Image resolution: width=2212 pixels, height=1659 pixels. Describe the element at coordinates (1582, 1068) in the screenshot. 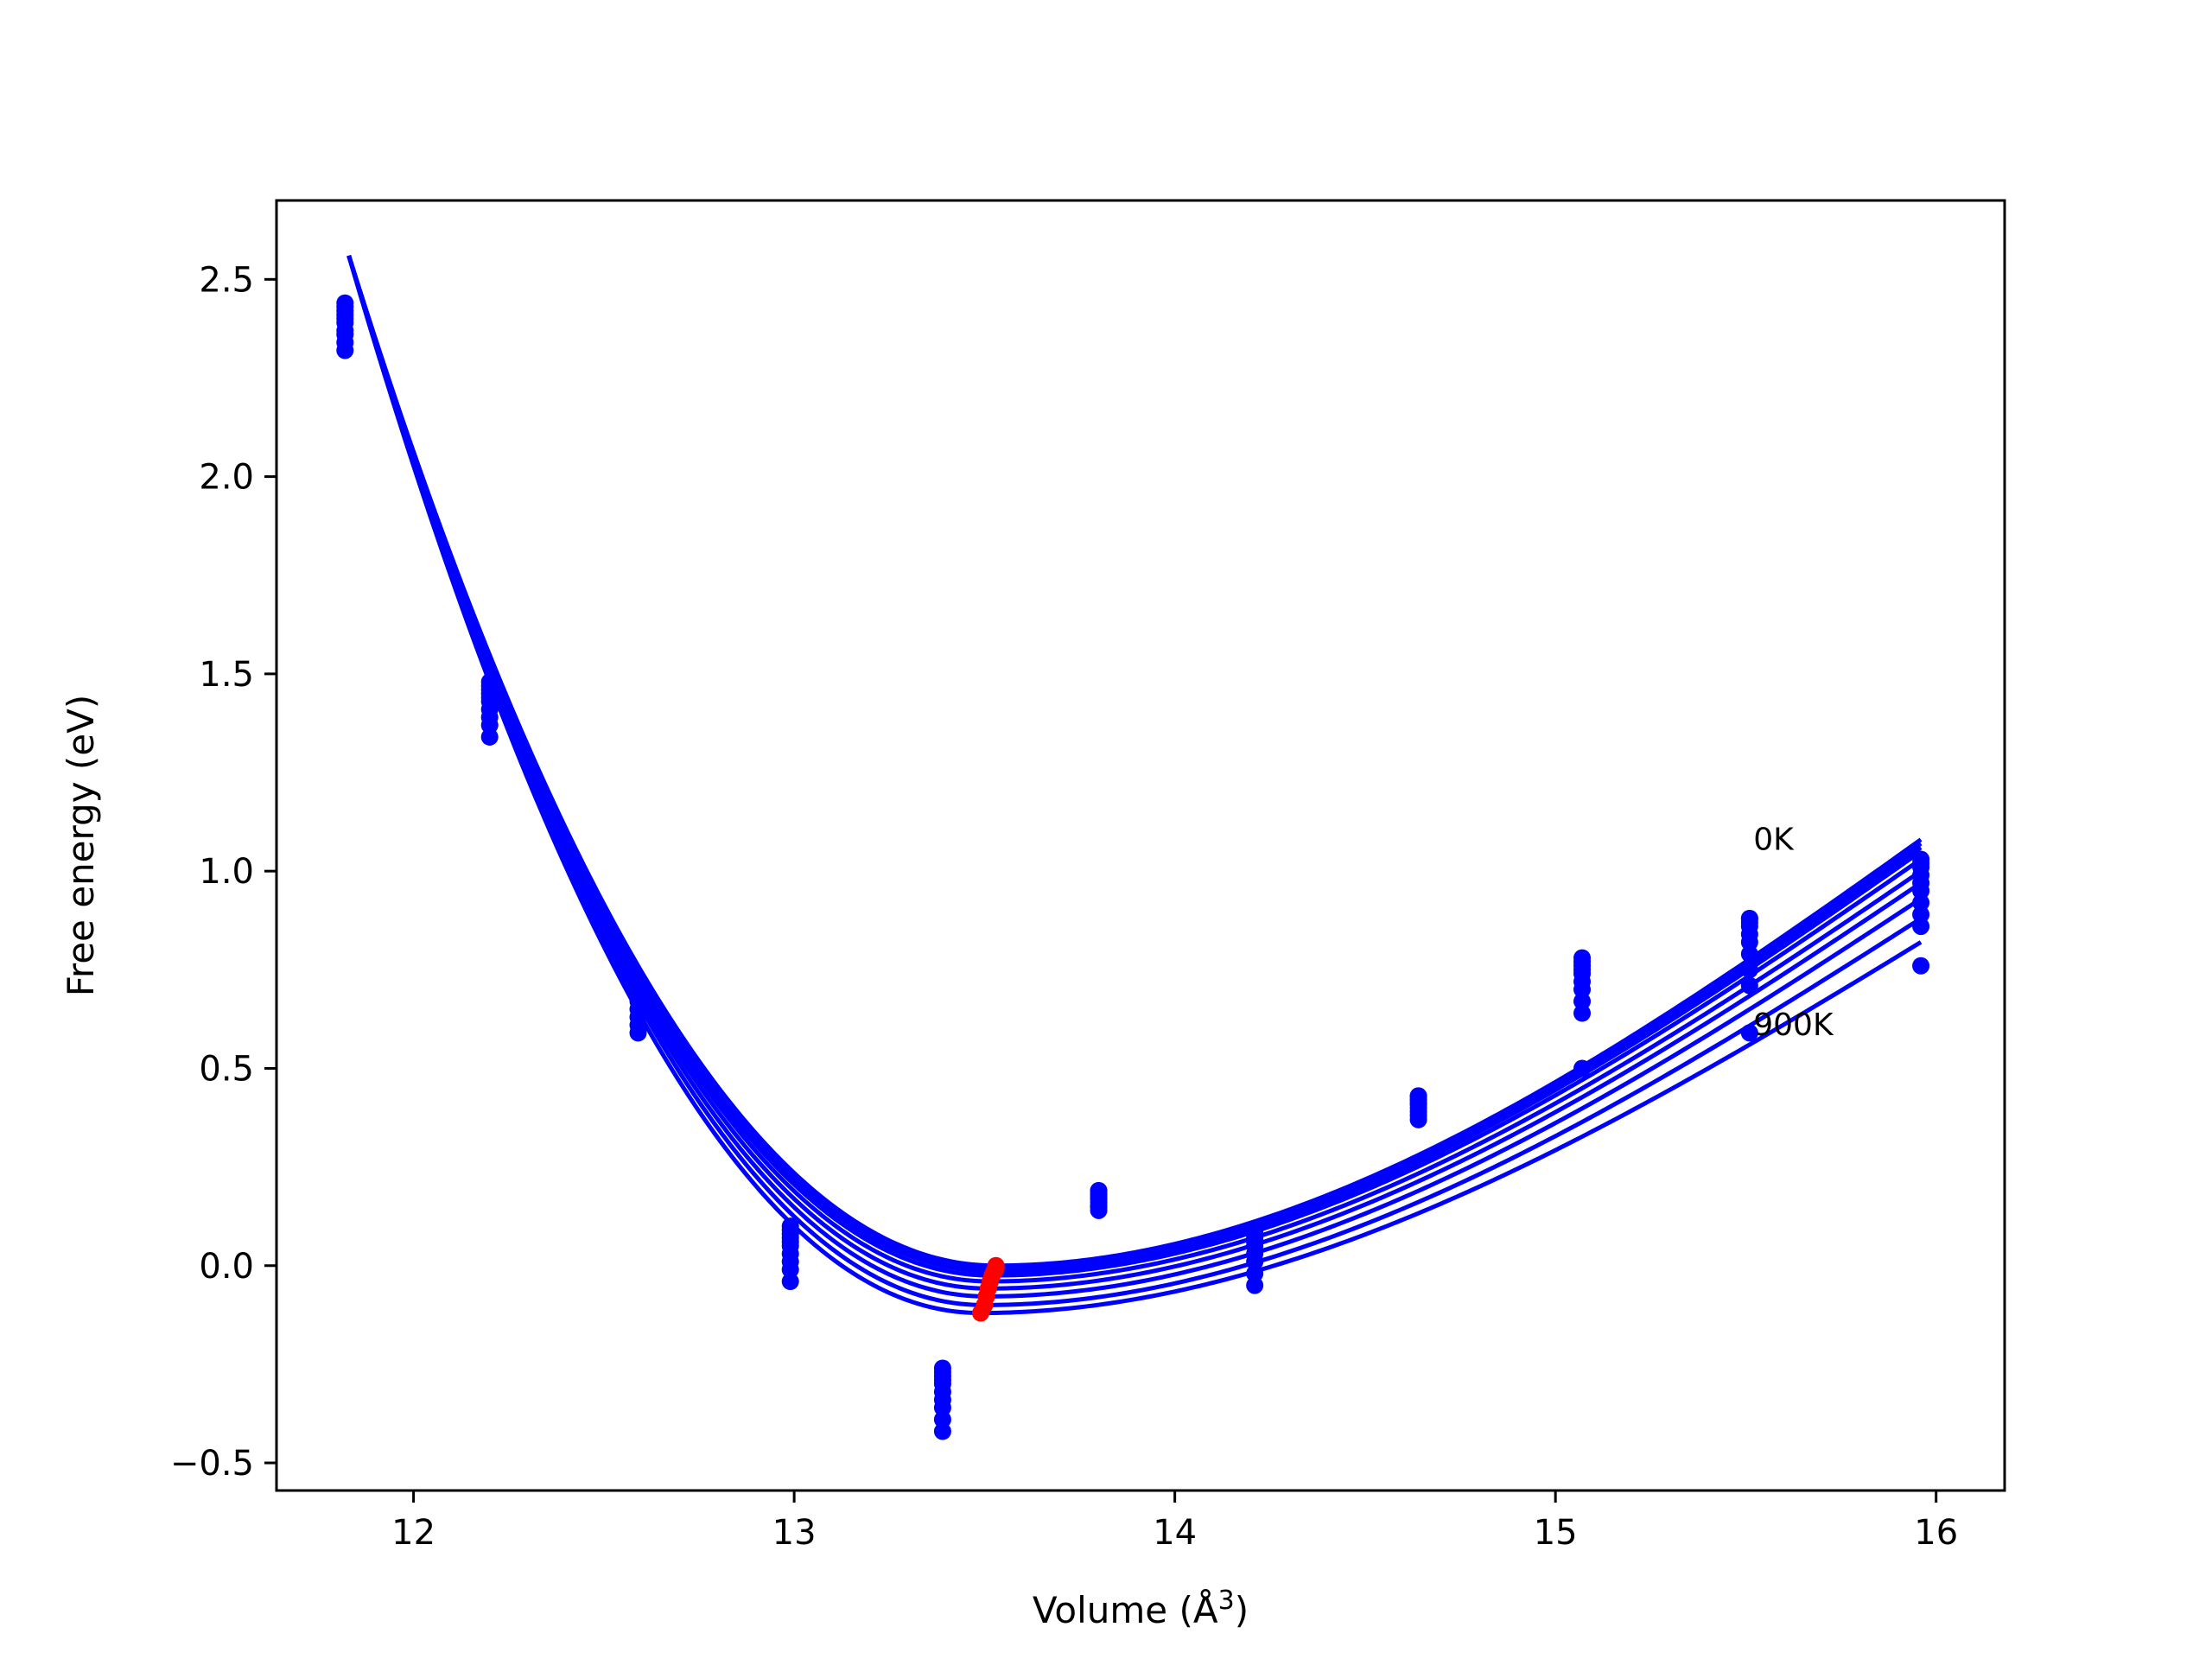

I see `data-point-900K-v8` at that location.